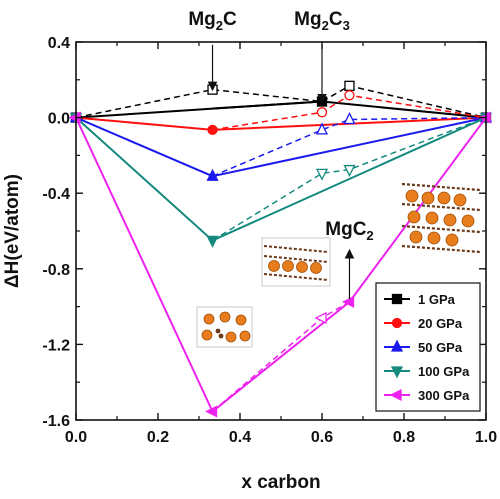 The width and height of the screenshot is (500, 499). Describe the element at coordinates (212, 21) in the screenshot. I see `annotation-label-mg2c: Mg2C` at that location.